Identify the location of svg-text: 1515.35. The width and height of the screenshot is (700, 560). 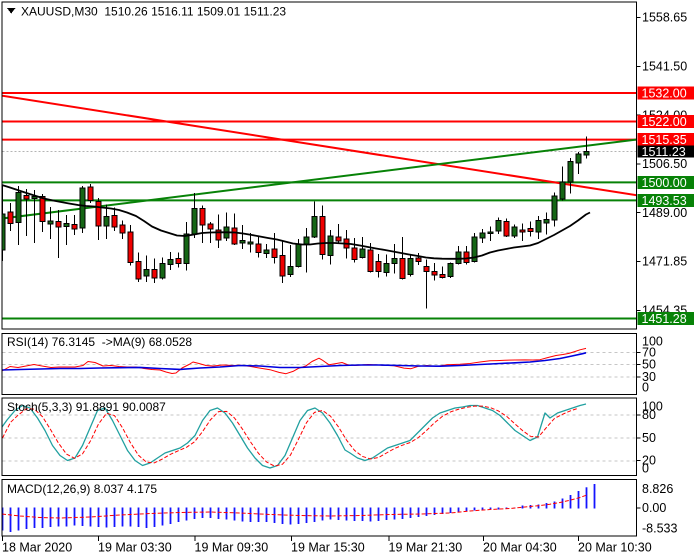
(664, 140).